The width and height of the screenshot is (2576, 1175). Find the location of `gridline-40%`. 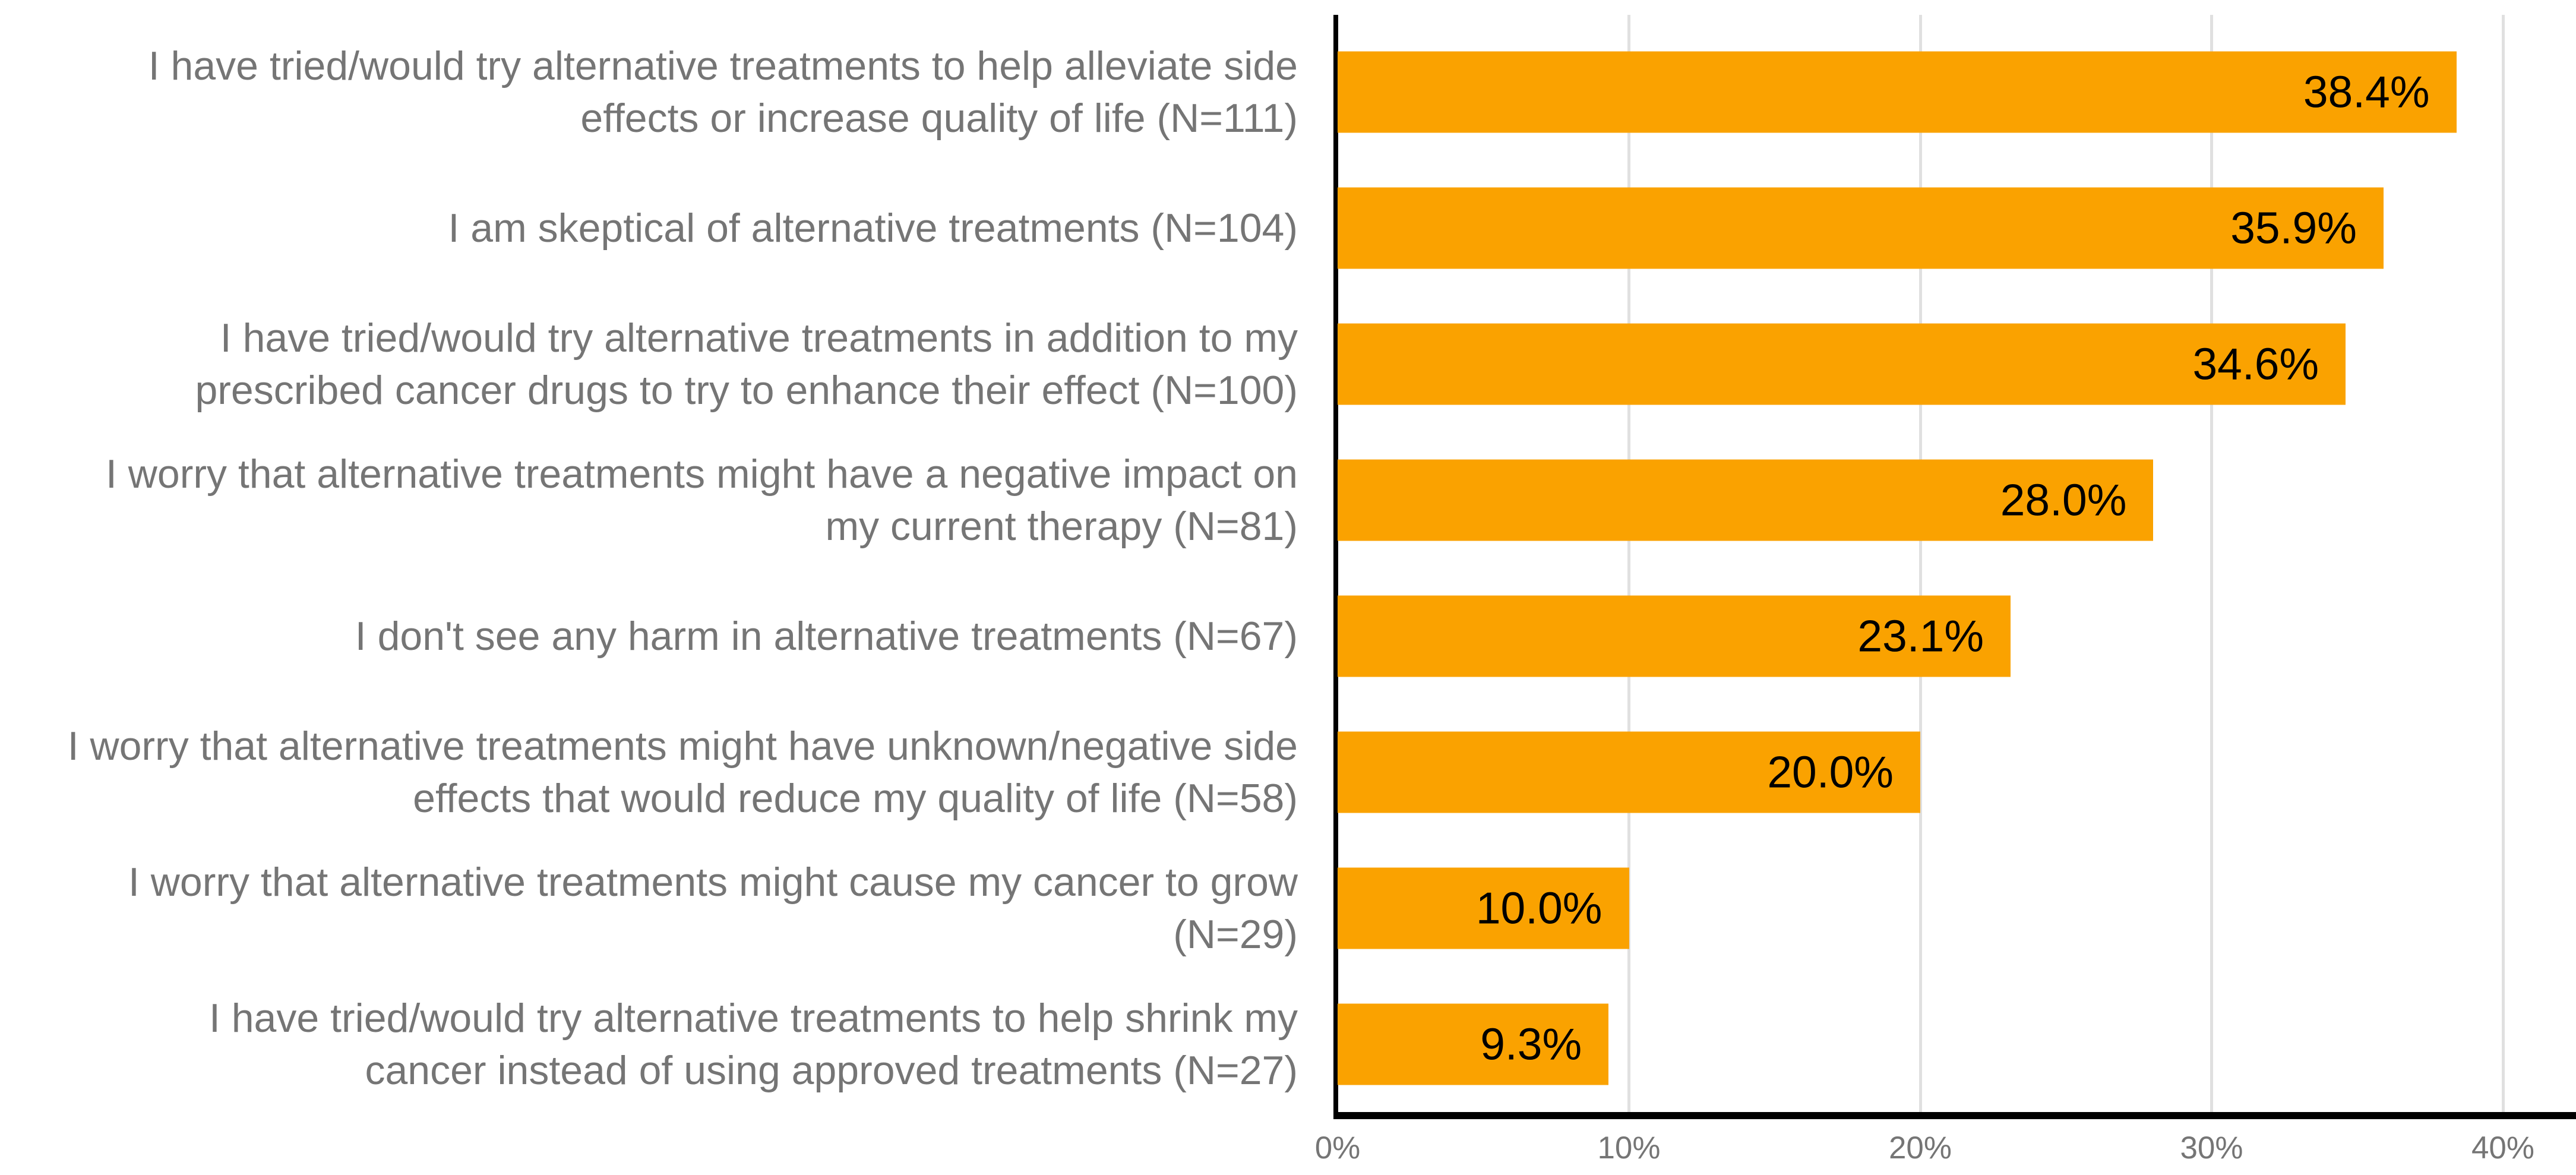

gridline-40% is located at coordinates (2503, 563).